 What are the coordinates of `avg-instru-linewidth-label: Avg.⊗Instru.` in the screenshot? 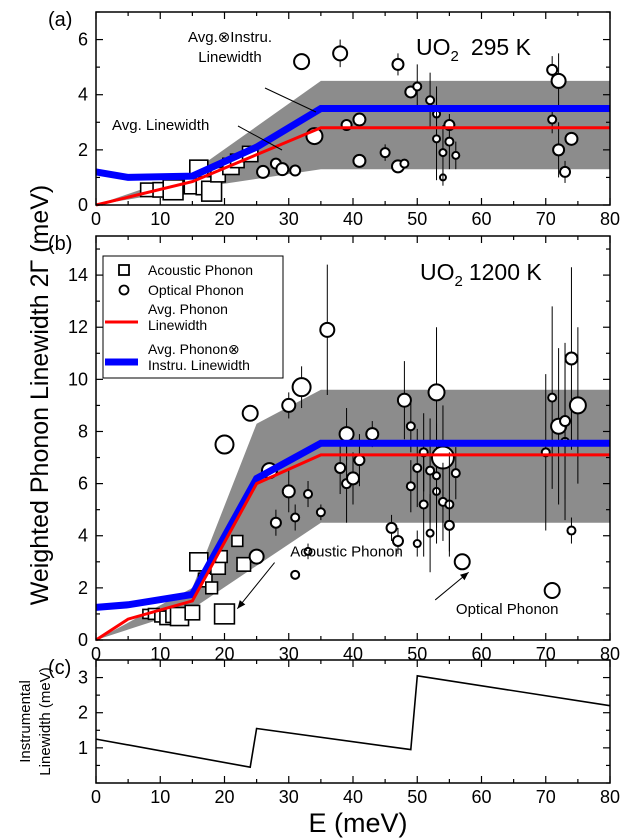 It's located at (230, 37).